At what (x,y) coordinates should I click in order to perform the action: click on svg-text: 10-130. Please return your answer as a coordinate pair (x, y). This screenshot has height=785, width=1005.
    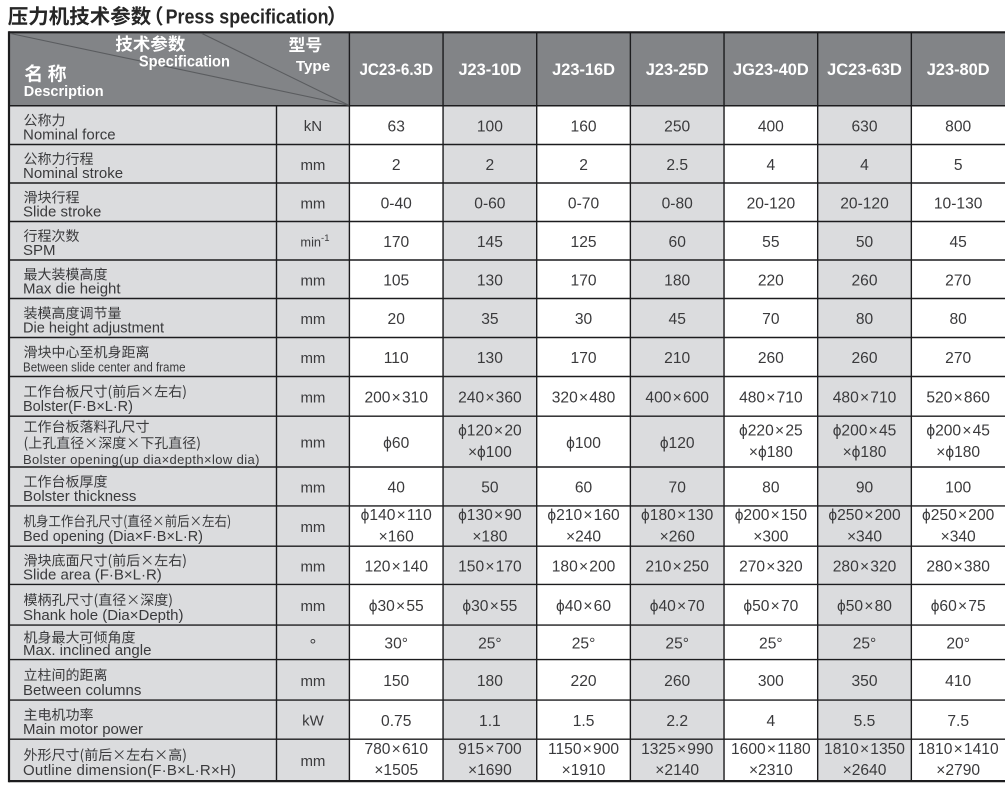
    Looking at the image, I should click on (958, 203).